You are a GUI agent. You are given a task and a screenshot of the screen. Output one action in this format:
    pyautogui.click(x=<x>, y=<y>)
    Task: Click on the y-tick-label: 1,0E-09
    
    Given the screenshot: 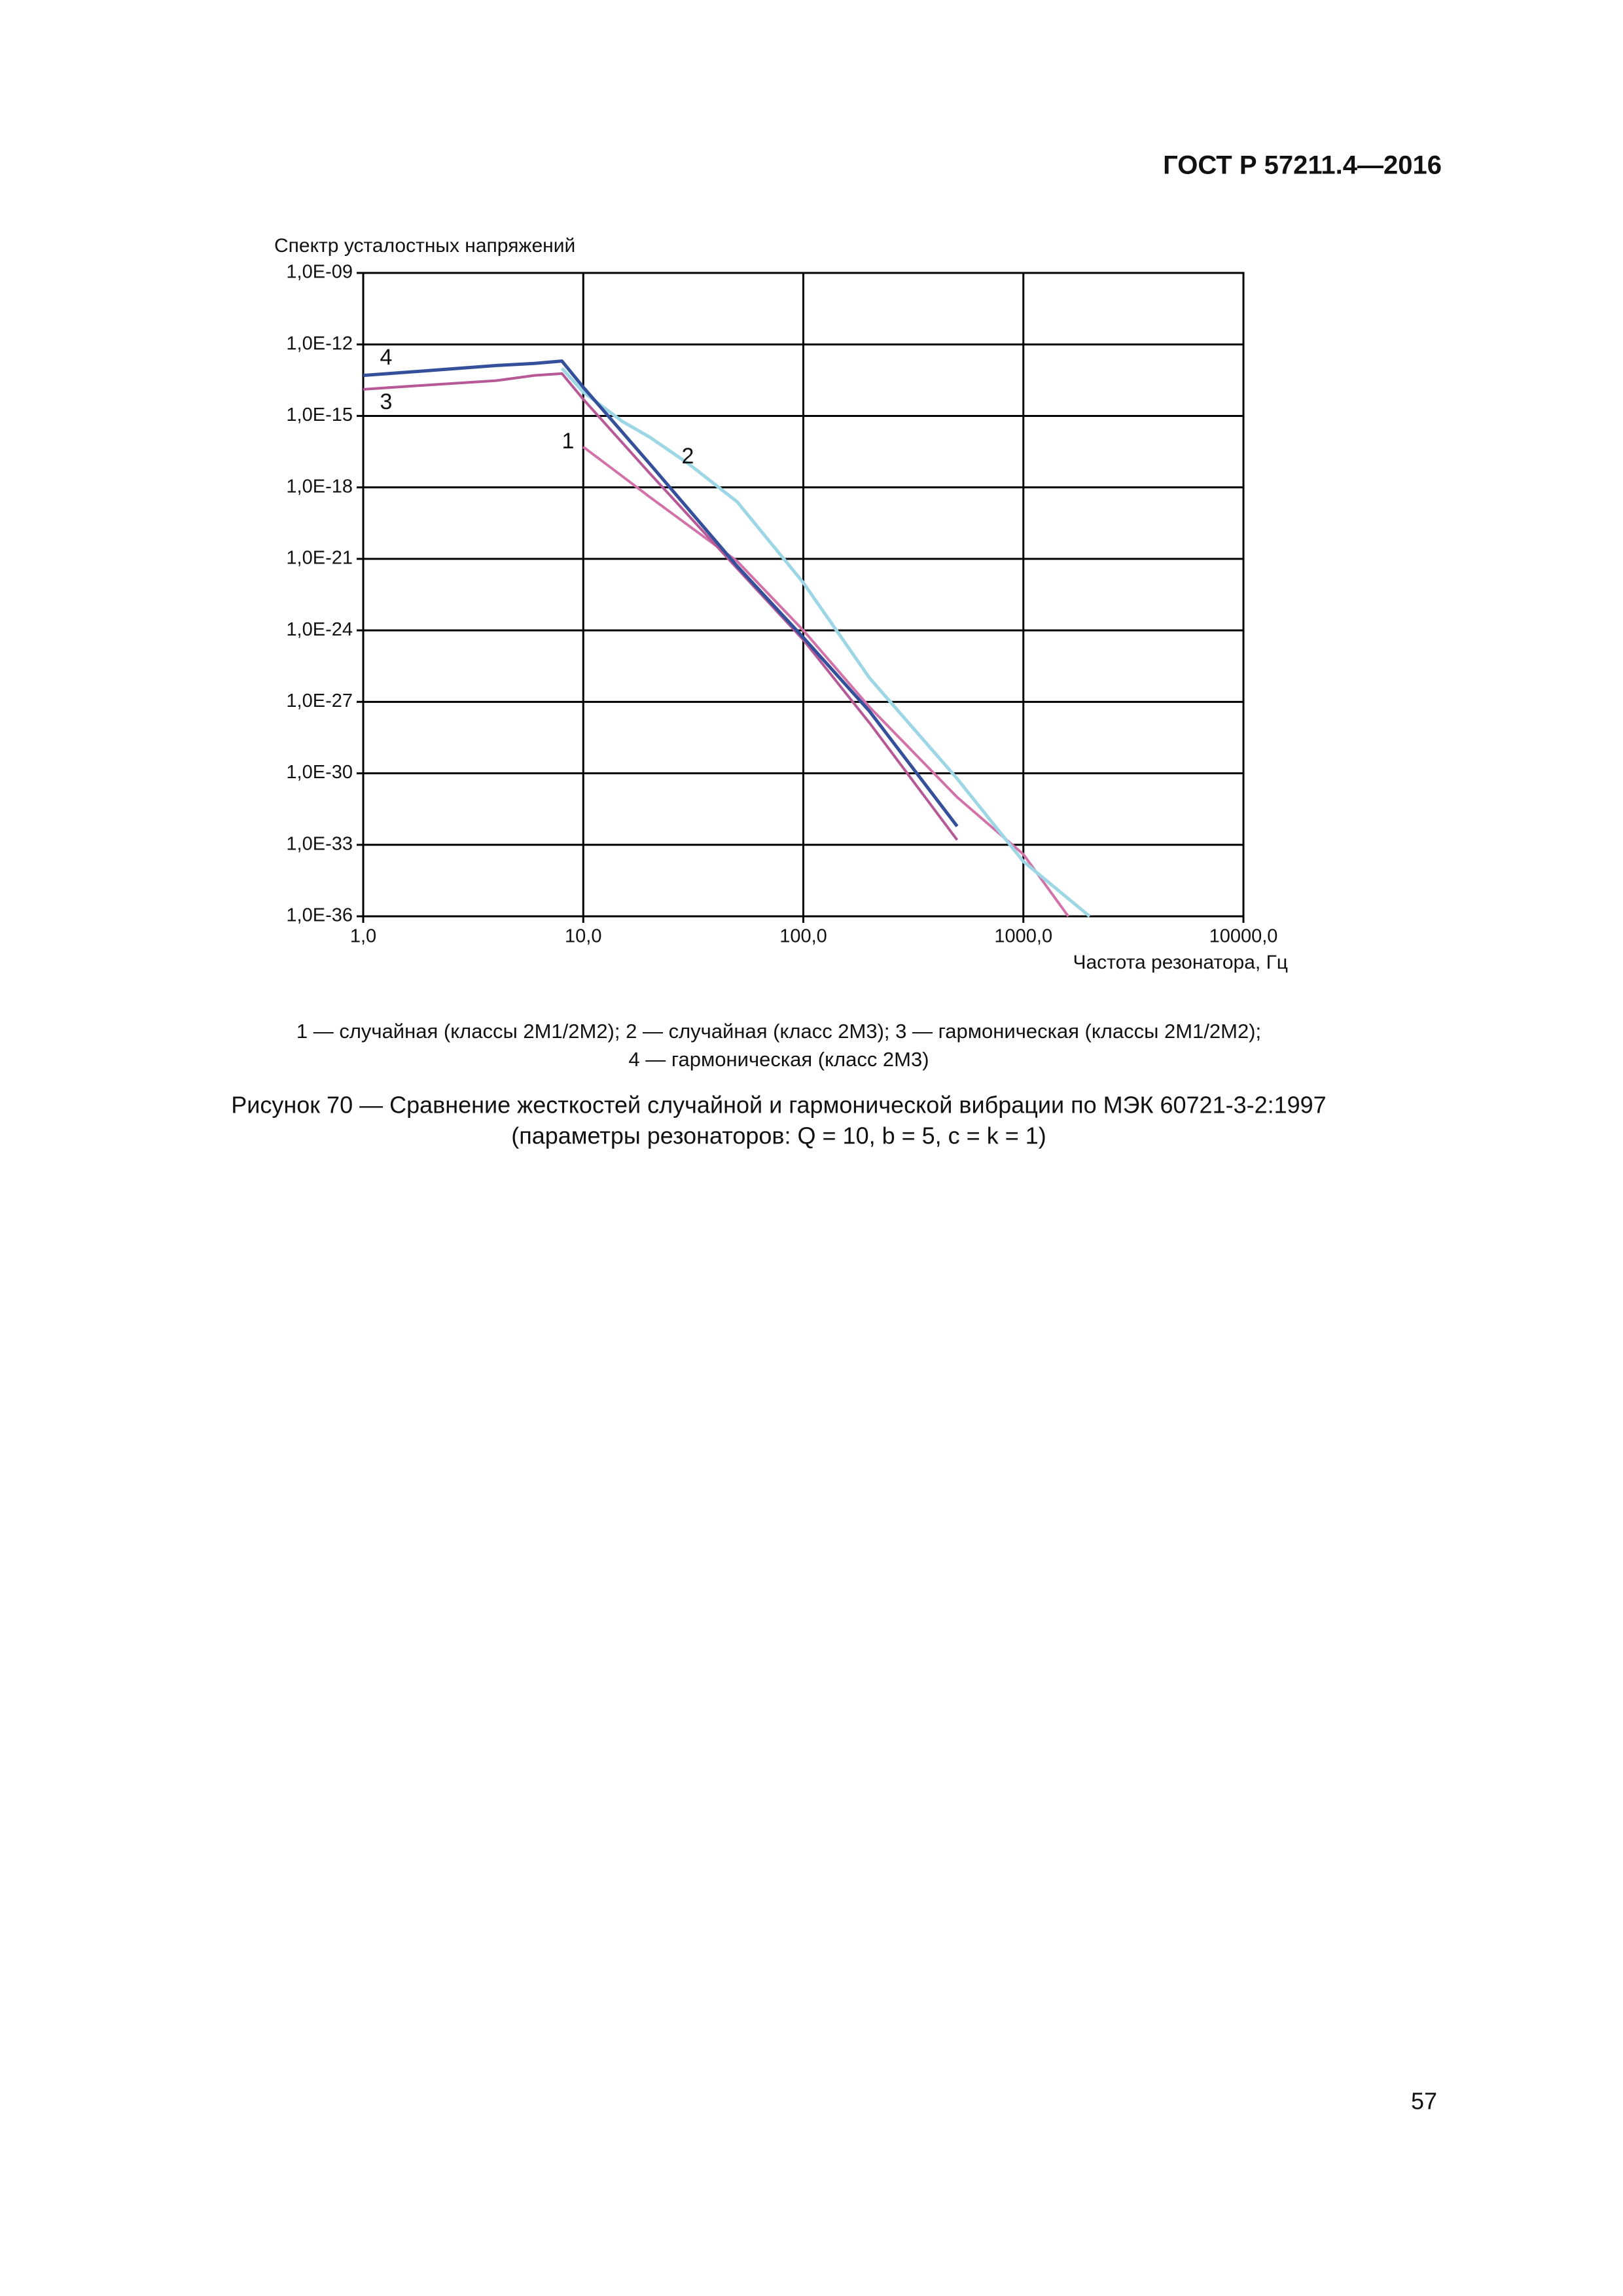 What is the action you would take?
    pyautogui.click(x=319, y=272)
    